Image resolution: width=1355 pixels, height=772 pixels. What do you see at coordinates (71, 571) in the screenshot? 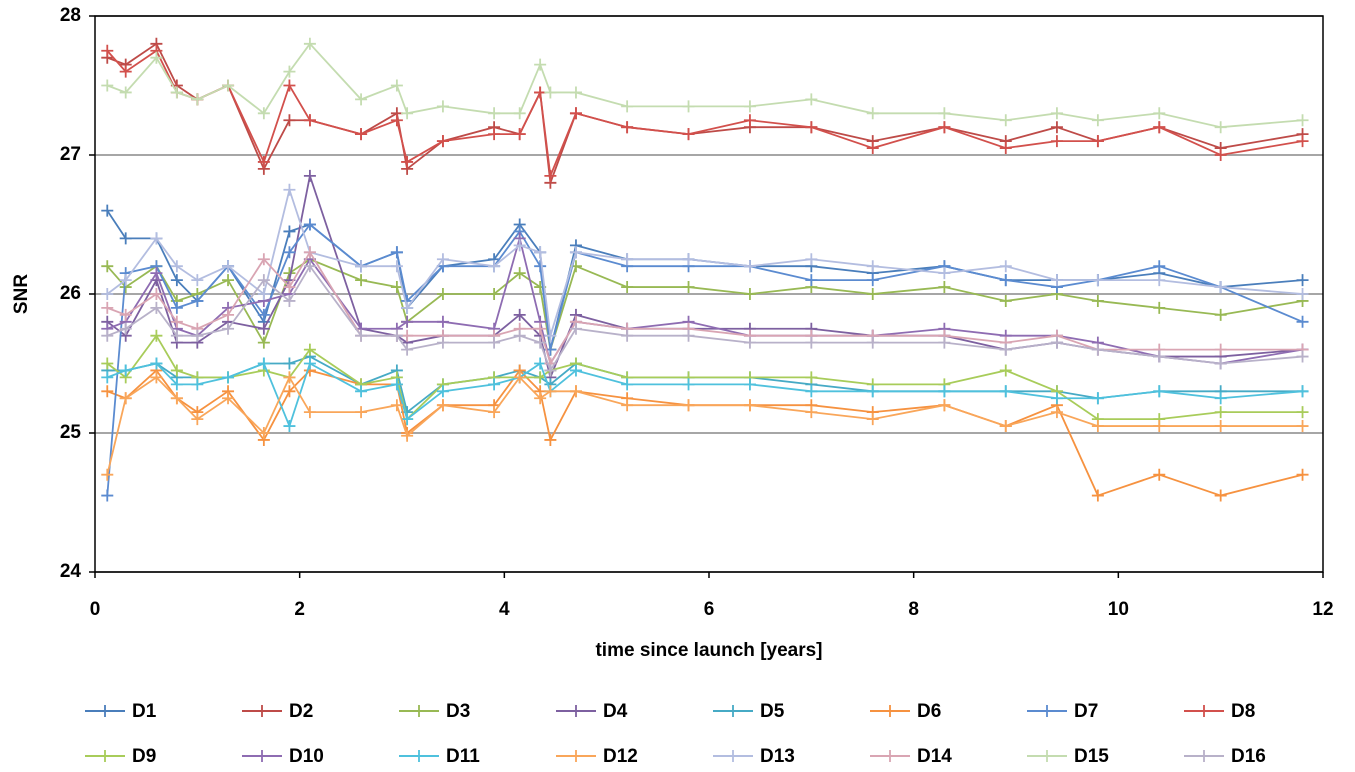
I see `y-tick-label: 24` at bounding box center [71, 571].